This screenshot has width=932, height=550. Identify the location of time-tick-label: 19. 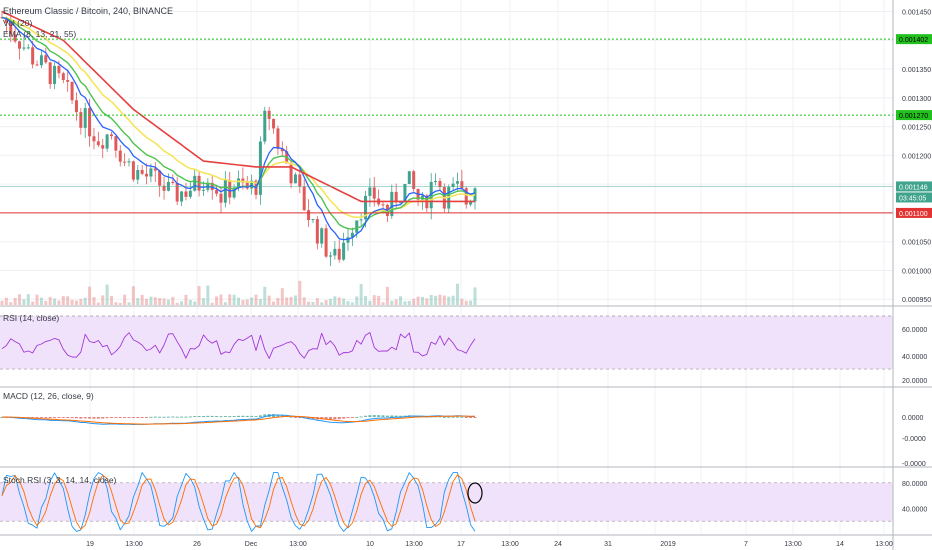
(90, 544).